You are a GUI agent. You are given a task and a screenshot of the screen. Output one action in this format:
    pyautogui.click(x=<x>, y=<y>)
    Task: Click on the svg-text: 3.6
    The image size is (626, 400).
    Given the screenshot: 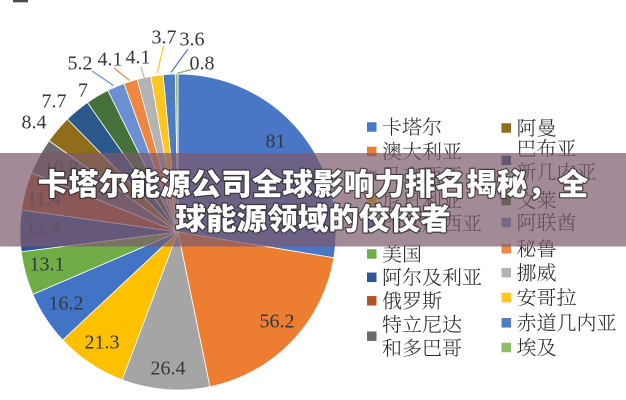 What is the action you would take?
    pyautogui.click(x=192, y=40)
    